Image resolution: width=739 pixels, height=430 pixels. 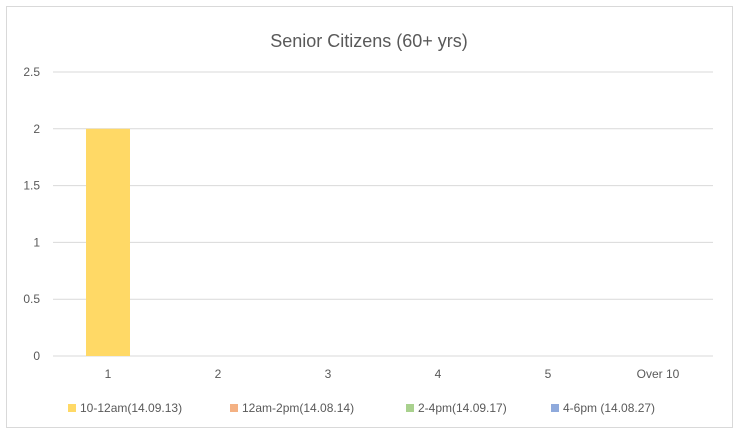 What do you see at coordinates (658, 374) in the screenshot?
I see `x-tick-label: Over 10` at bounding box center [658, 374].